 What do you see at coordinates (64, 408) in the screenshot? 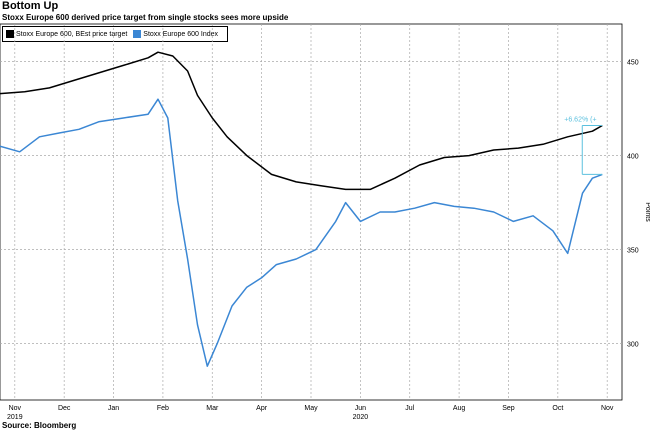
I see `x-tick-label: Dec` at bounding box center [64, 408].